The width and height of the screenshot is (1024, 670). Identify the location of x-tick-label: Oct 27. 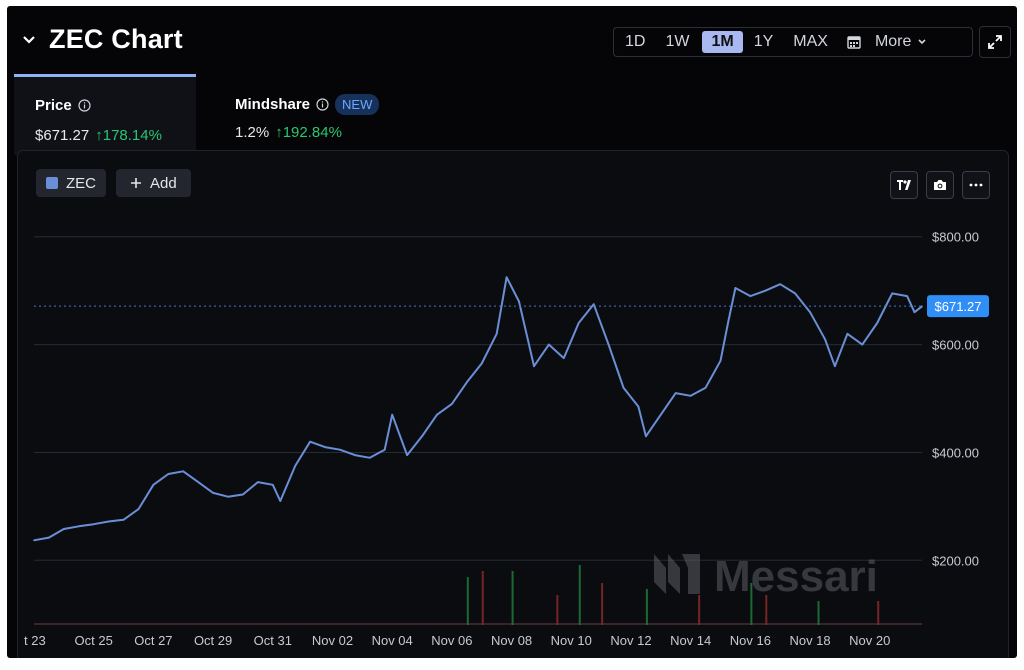
(153, 640).